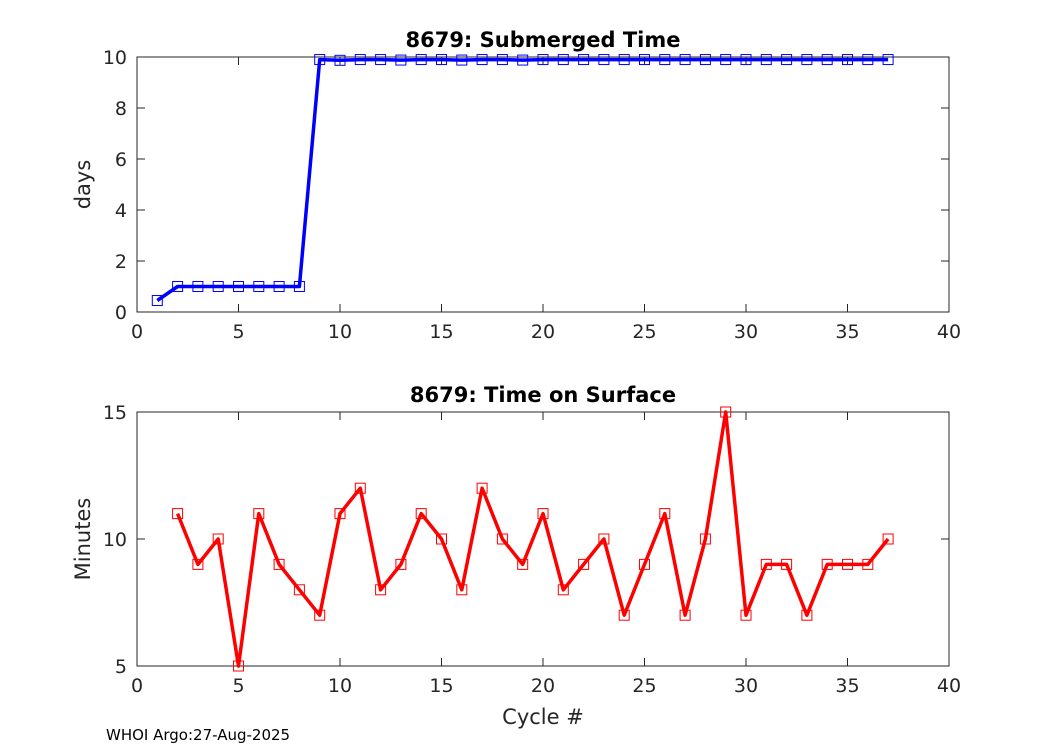  I want to click on surface-x-tick-label: 30, so click(746, 686).